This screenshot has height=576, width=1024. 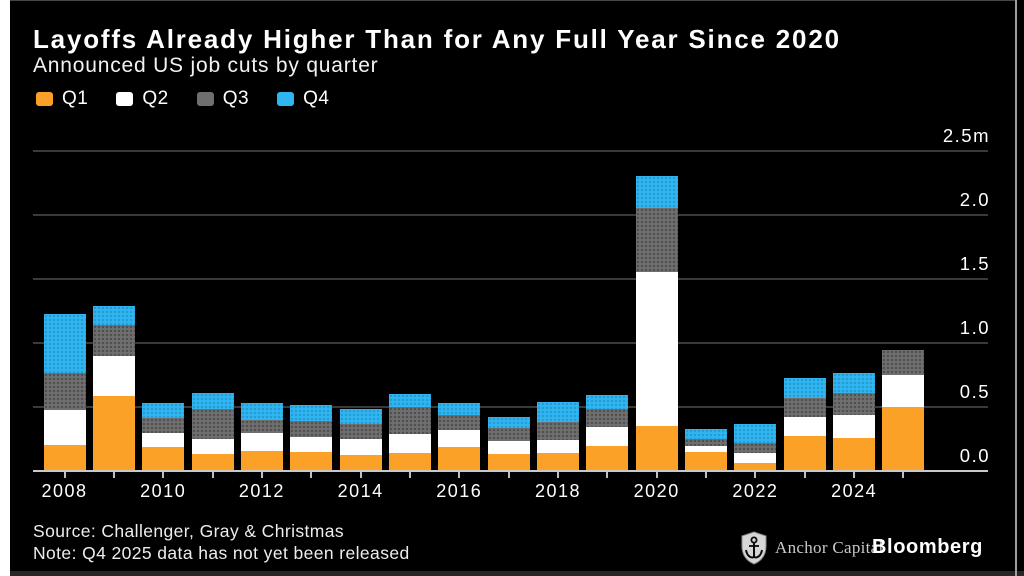 I want to click on x-axis-tick-2010, so click(x=163, y=475).